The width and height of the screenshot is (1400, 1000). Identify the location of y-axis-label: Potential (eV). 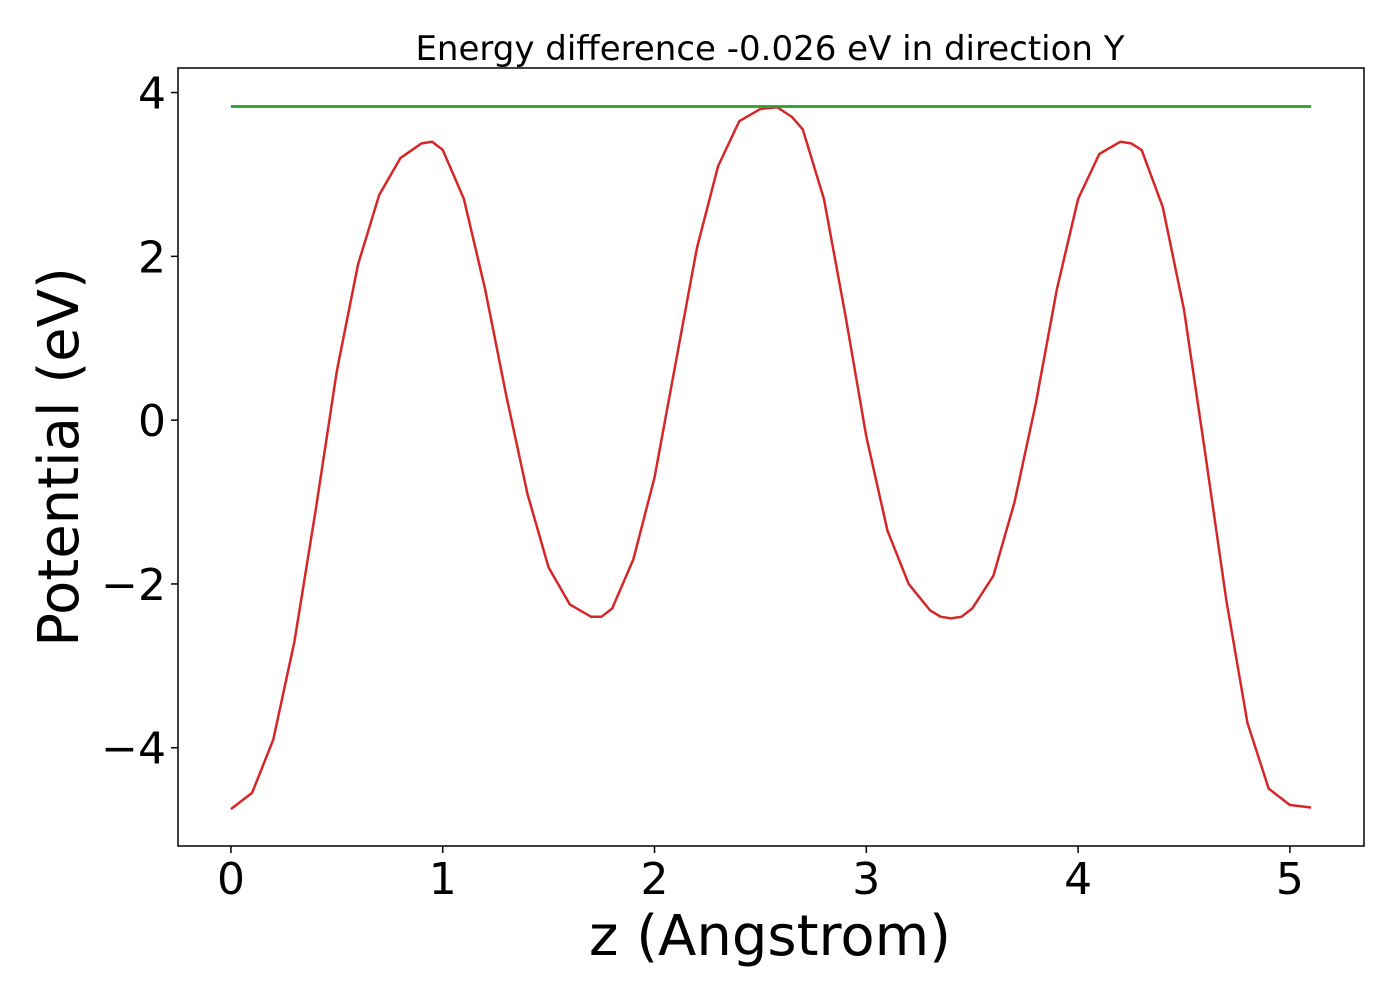
(59, 457).